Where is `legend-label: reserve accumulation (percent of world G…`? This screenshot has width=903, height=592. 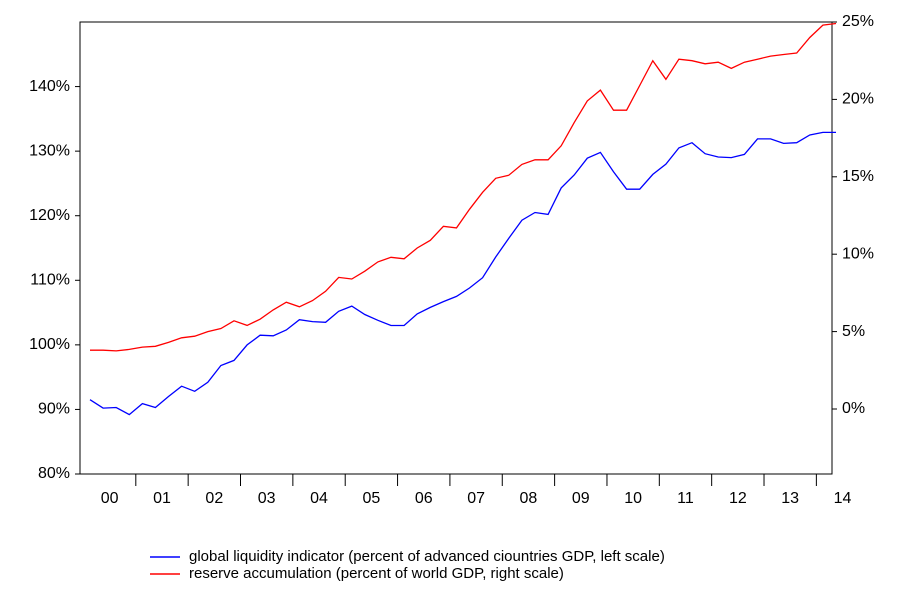
legend-label: reserve accumulation (percent of world G… is located at coordinates (376, 573).